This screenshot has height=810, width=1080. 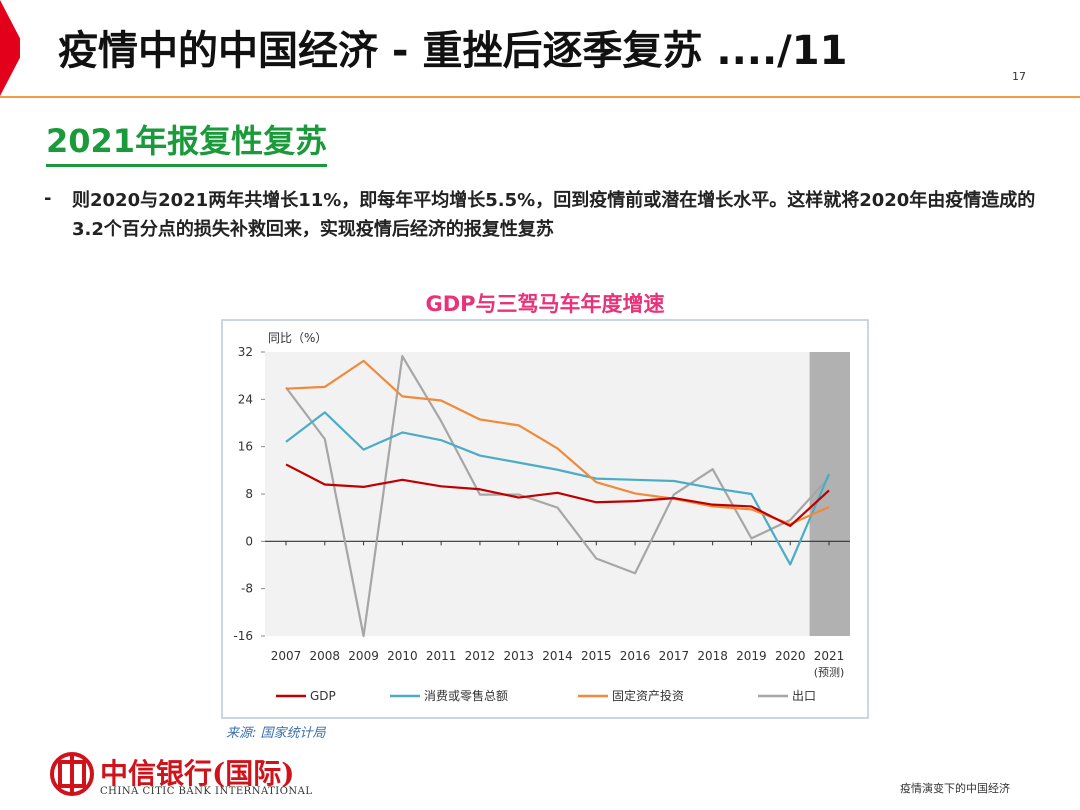 I want to click on x-tick-label: 2007, so click(x=286, y=656).